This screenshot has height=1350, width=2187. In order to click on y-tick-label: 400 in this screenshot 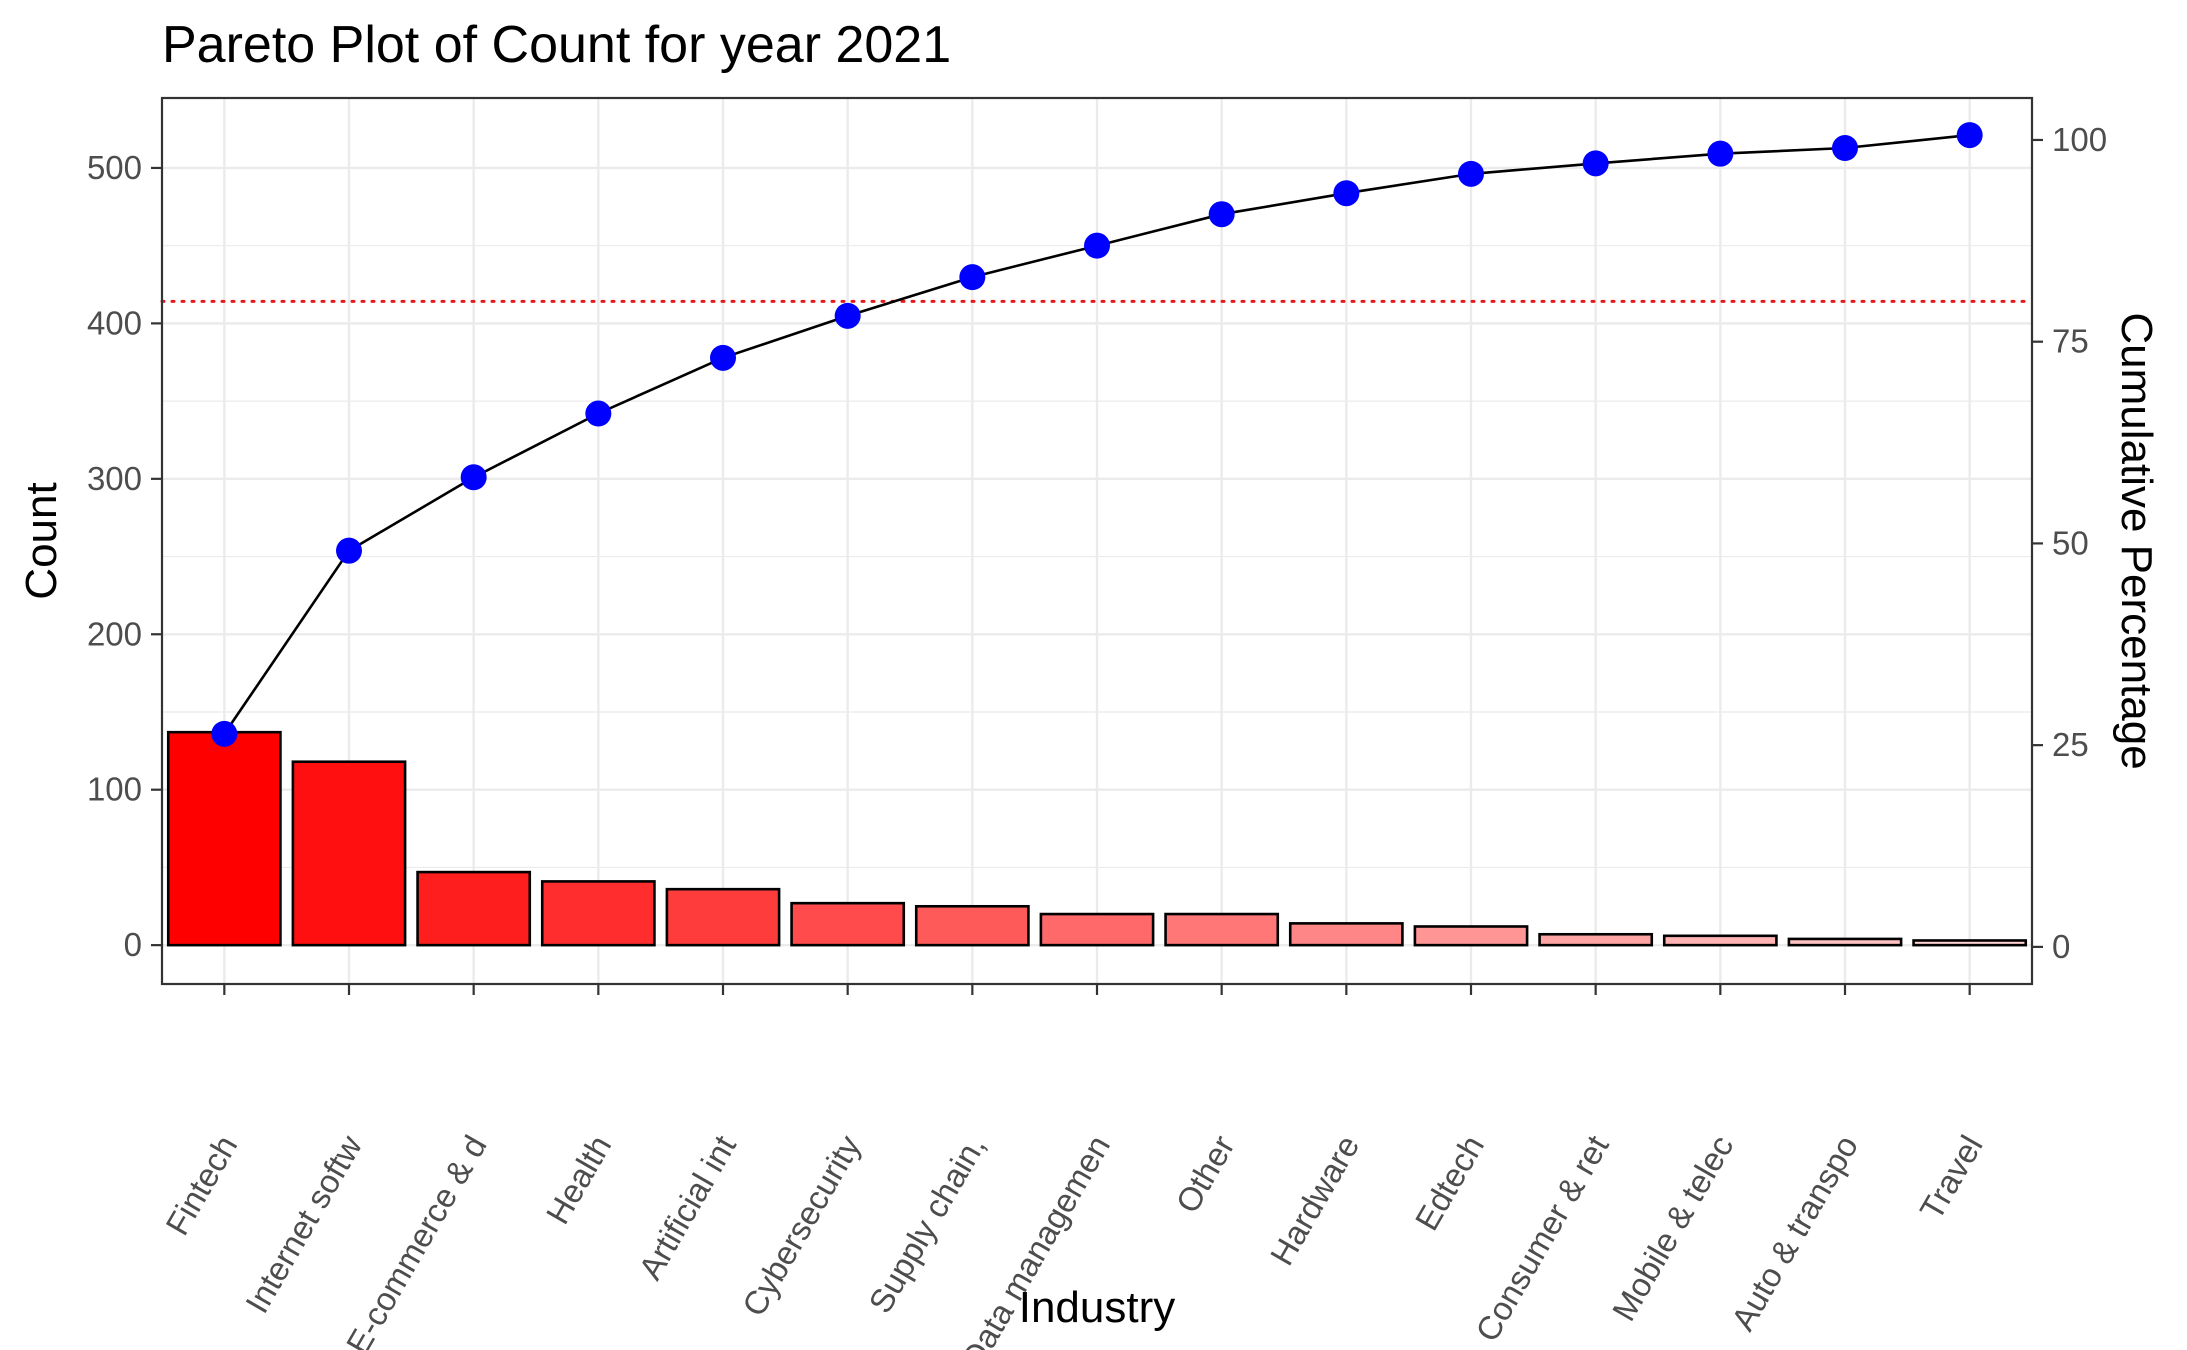, I will do `click(114, 322)`.